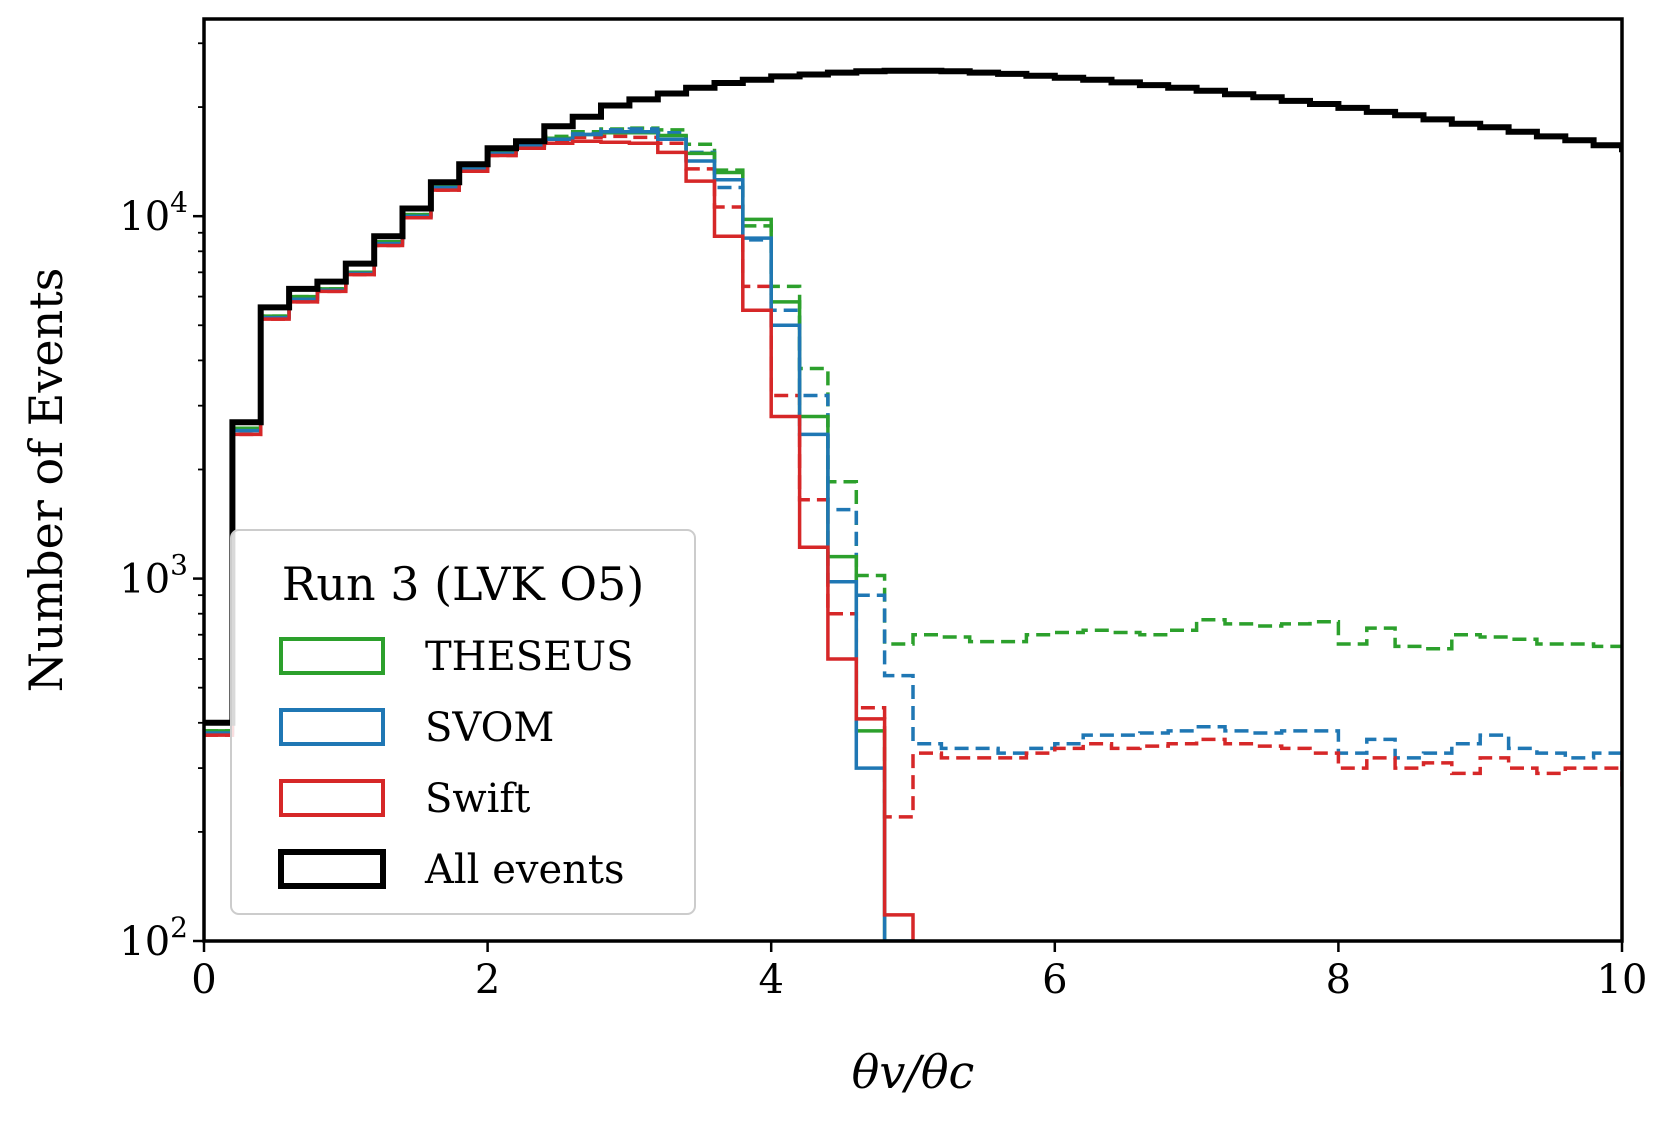 This screenshot has height=1128, width=1660. What do you see at coordinates (463, 584) in the screenshot?
I see `legend-title: Run 3 (LVK O5)` at bounding box center [463, 584].